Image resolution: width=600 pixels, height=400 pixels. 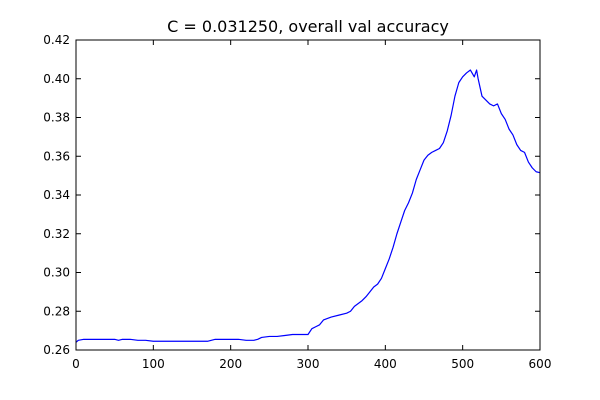 I want to click on x-tick-label: 100, so click(x=153, y=364).